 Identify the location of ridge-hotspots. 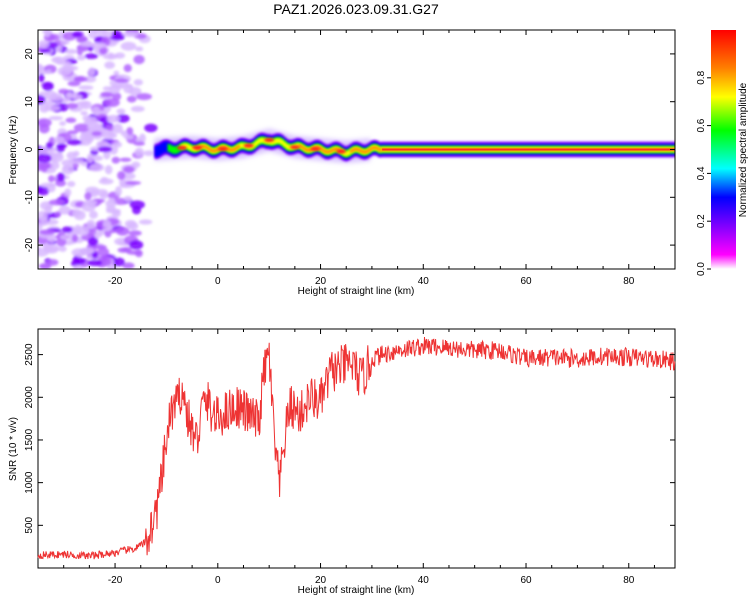
(261, 145).